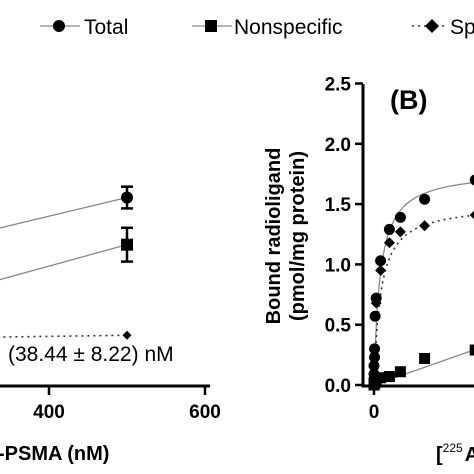 The image size is (474, 474). I want to click on x-label-bracket: [, so click(439, 455).